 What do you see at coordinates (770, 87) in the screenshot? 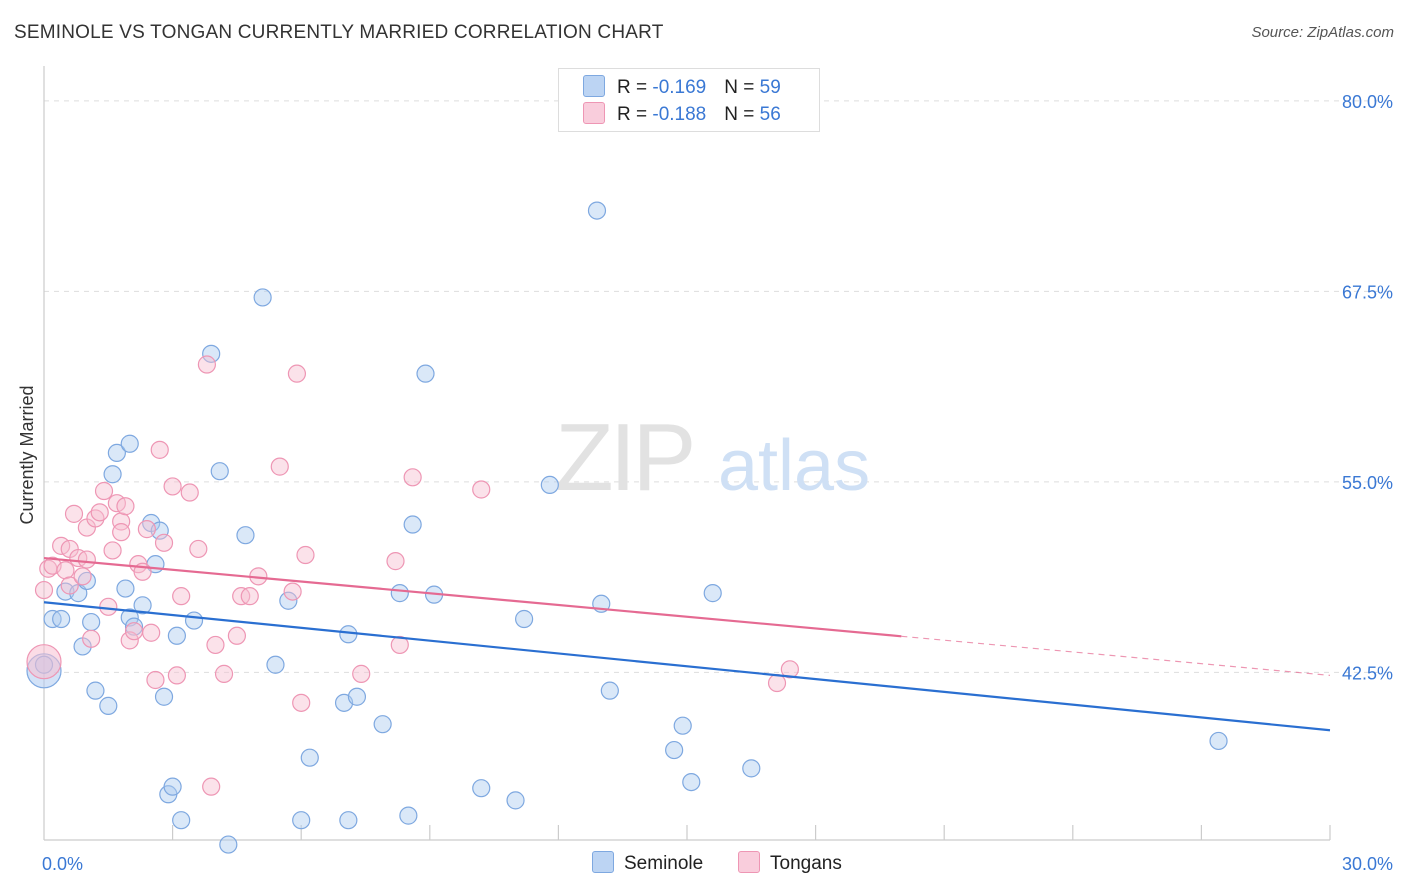
I see `legend-n-value: 59` at bounding box center [770, 87].